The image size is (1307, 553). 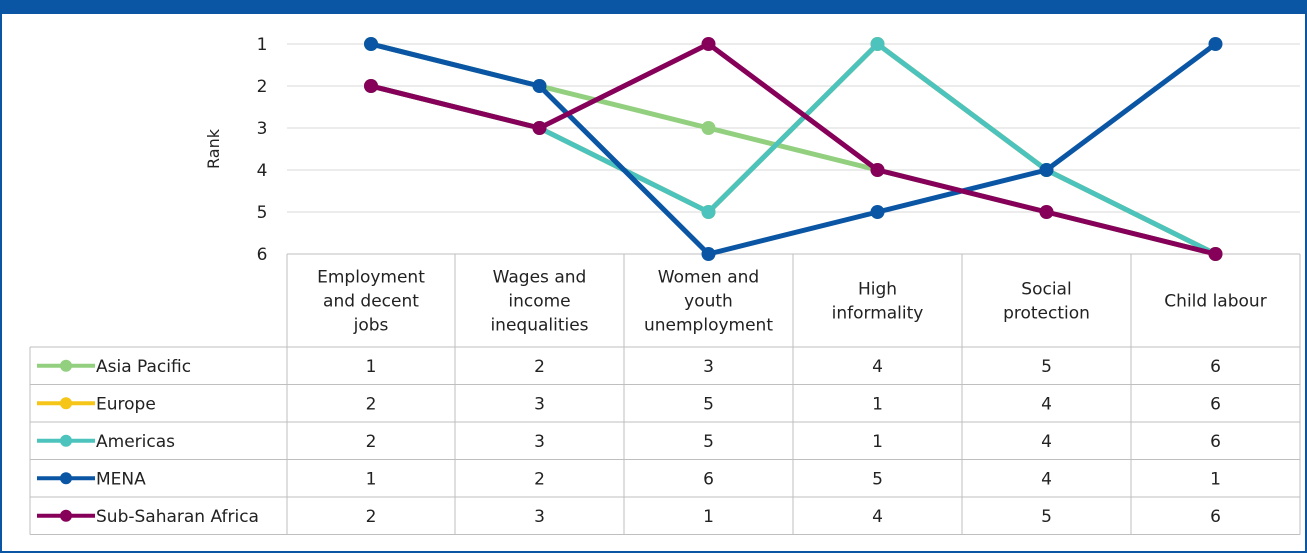 I want to click on category-label: Women and youth unemployment, so click(x=708, y=302).